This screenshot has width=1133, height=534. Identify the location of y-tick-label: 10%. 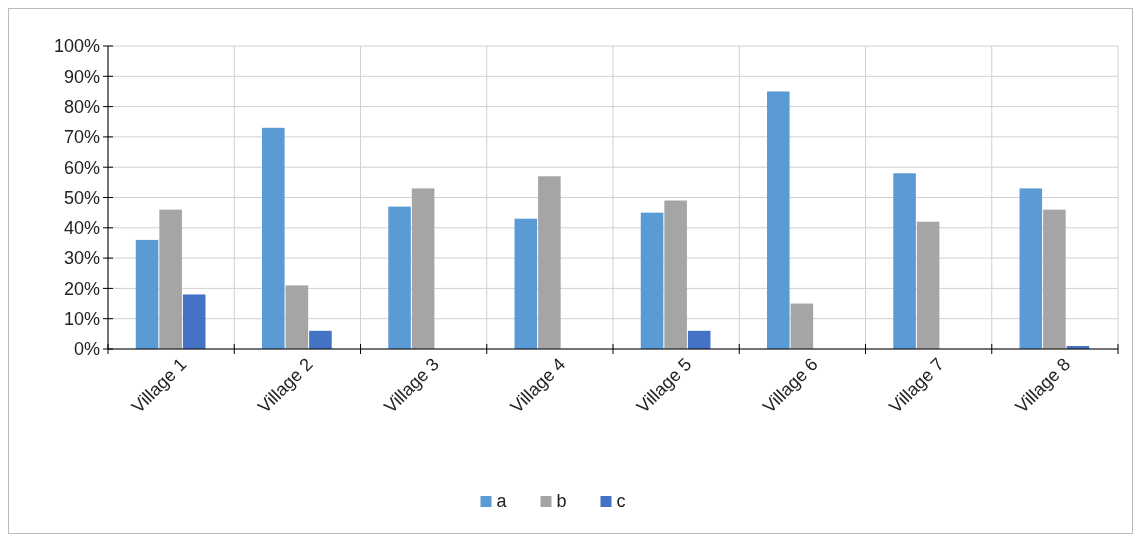
(81, 319).